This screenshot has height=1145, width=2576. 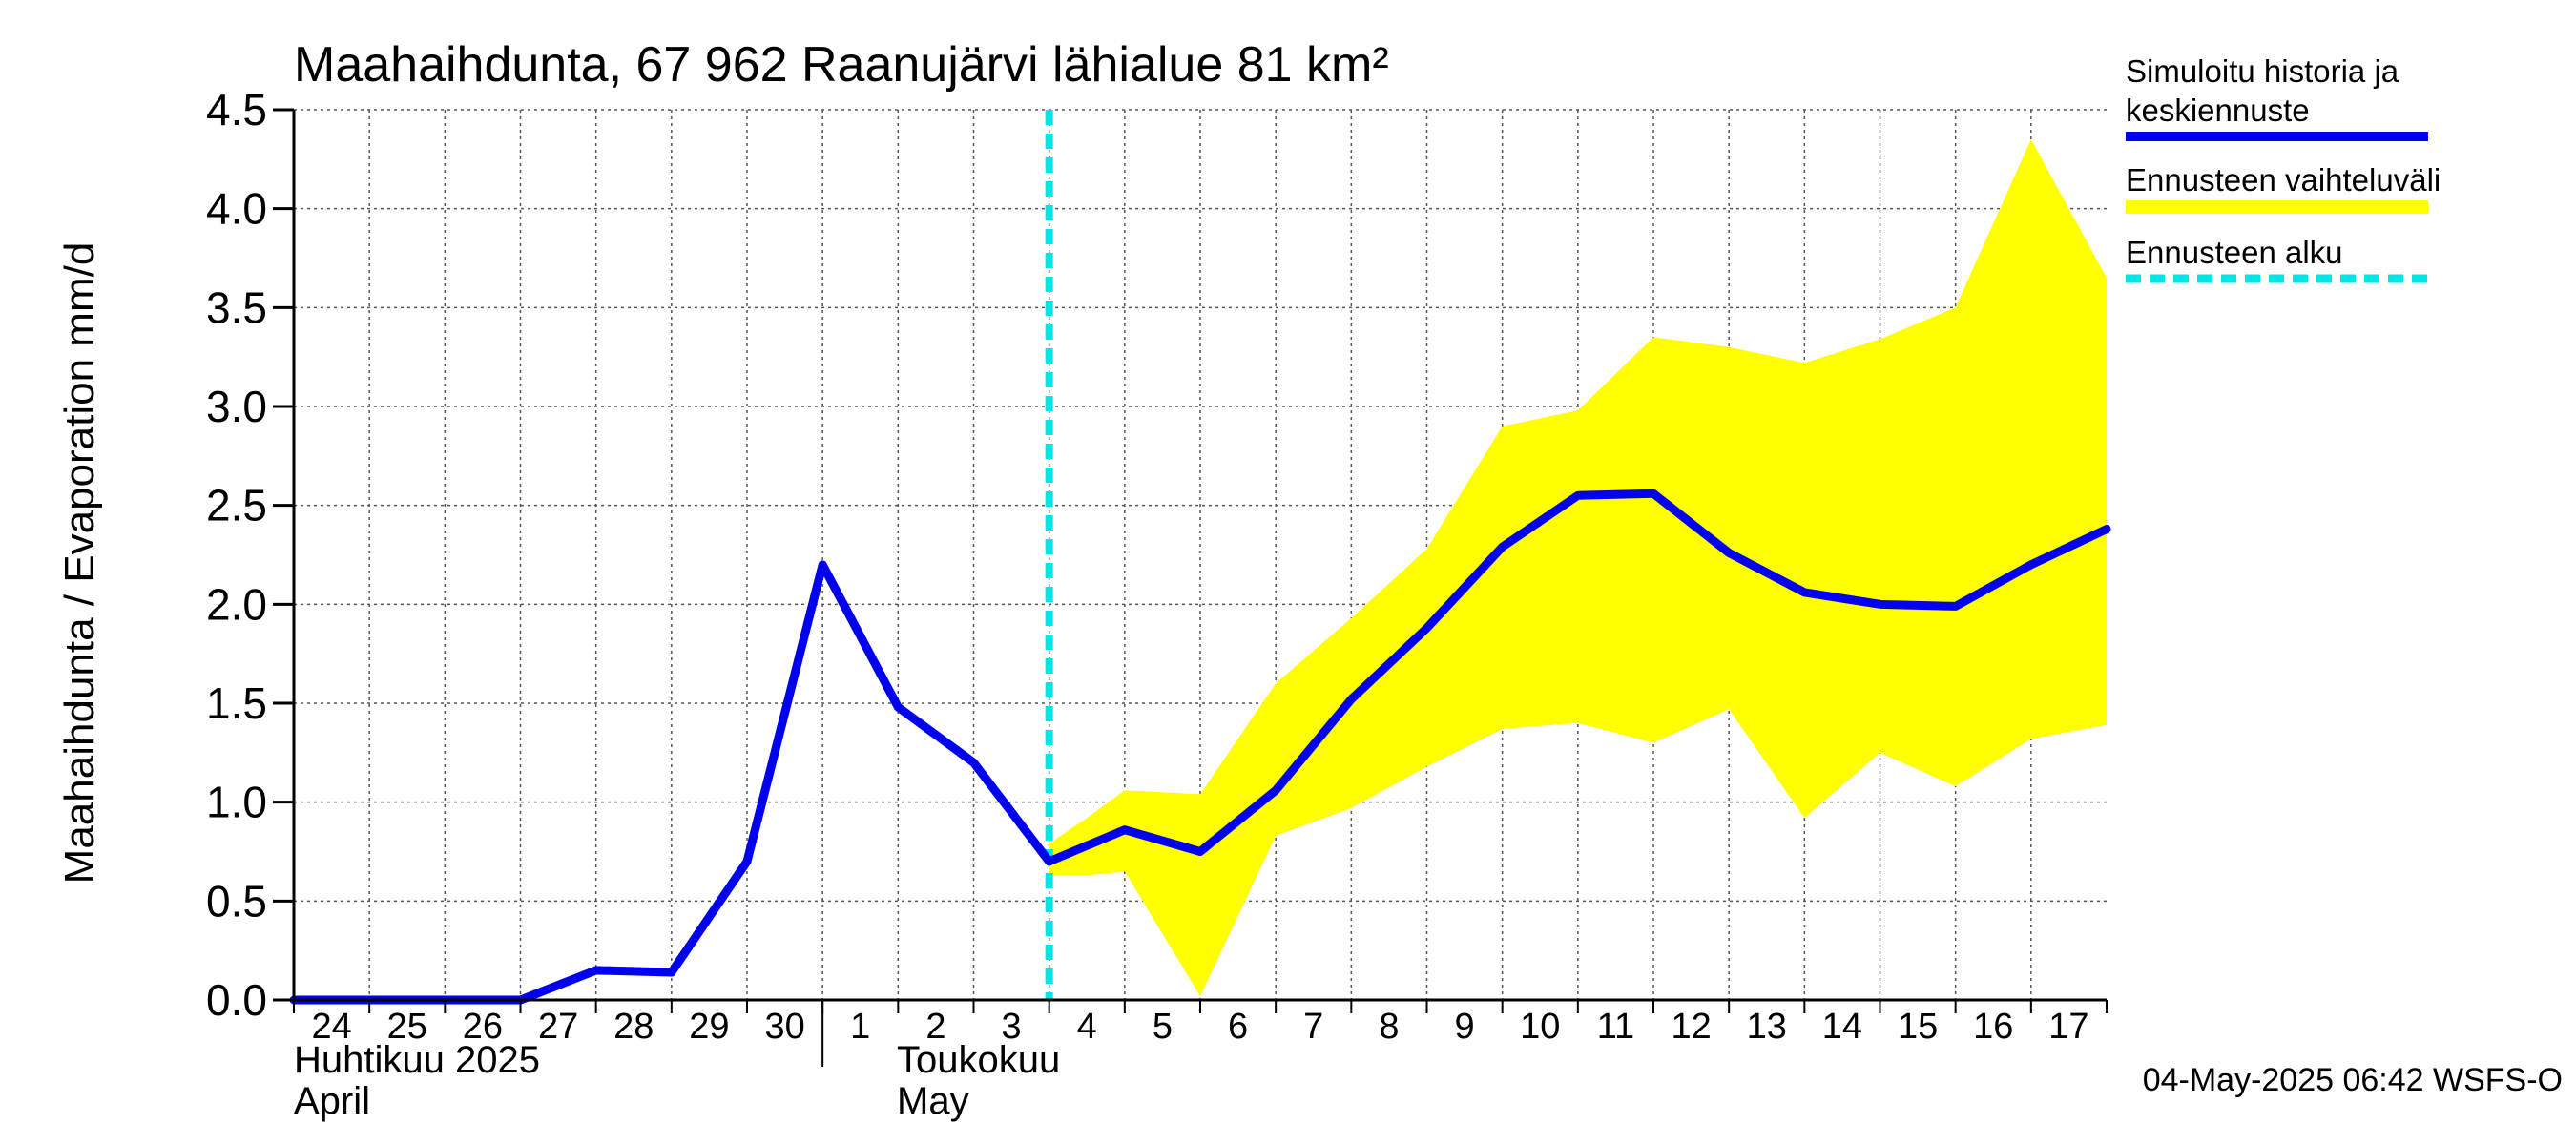 I want to click on y-tick-label: 1.5, so click(x=236, y=703).